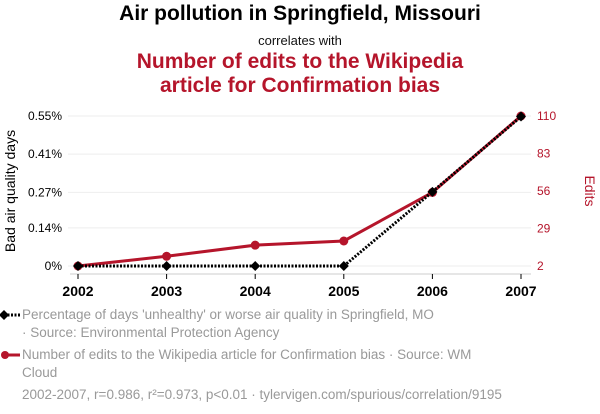 The height and width of the screenshot is (414, 600). I want to click on x-tick-label: 2004, so click(255, 291).